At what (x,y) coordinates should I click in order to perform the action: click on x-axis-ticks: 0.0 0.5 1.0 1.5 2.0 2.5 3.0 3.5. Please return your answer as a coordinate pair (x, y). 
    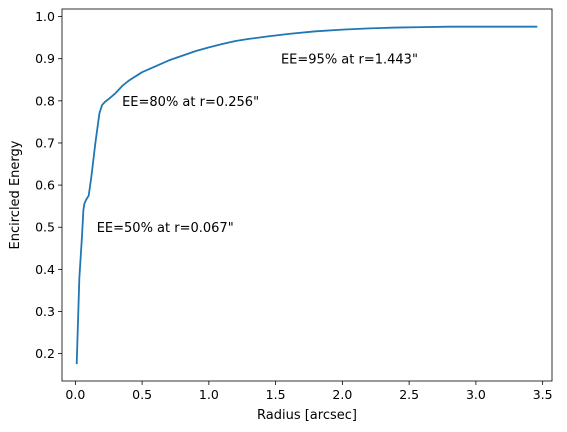
    Looking at the image, I should click on (309, 391).